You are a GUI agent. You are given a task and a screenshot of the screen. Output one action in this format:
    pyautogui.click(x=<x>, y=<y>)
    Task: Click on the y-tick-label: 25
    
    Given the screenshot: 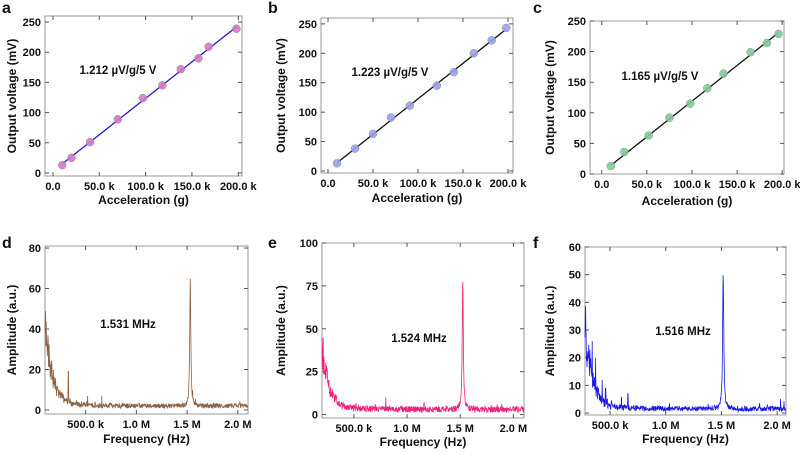 What is the action you would take?
    pyautogui.click(x=312, y=373)
    